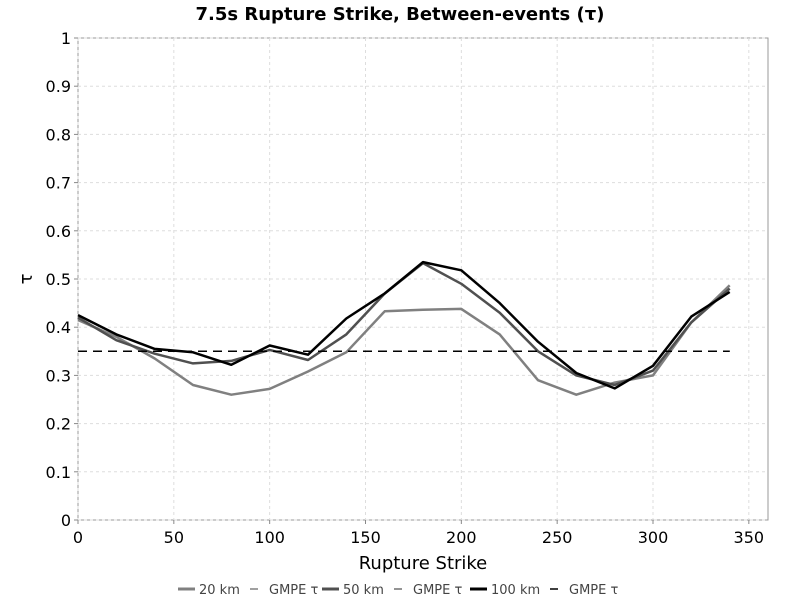 Image resolution: width=800 pixels, height=600 pixels. I want to click on x-tick-label: 350, so click(749, 537).